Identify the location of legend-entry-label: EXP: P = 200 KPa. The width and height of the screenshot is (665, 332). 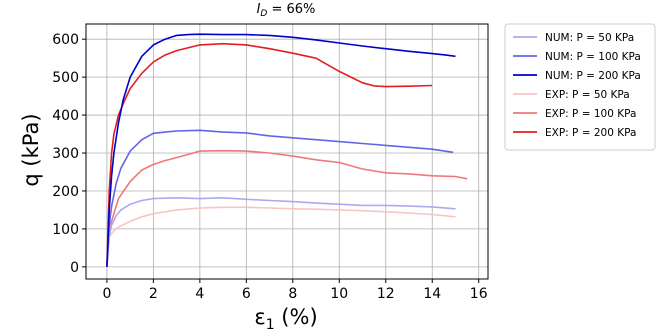
(590, 133).